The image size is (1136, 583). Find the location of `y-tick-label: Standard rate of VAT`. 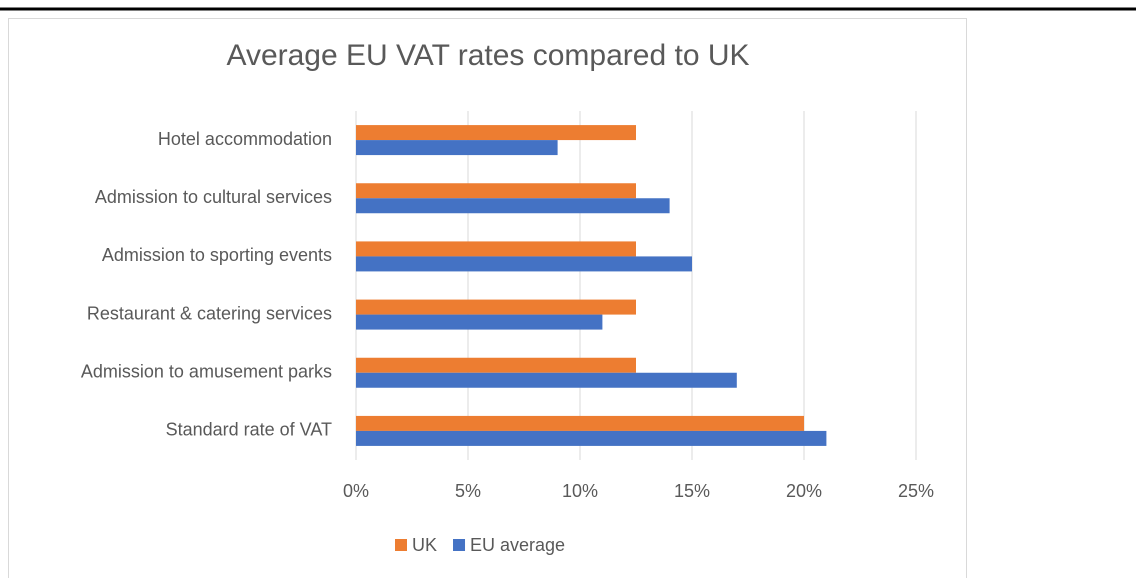

y-tick-label: Standard rate of VAT is located at coordinates (249, 430).